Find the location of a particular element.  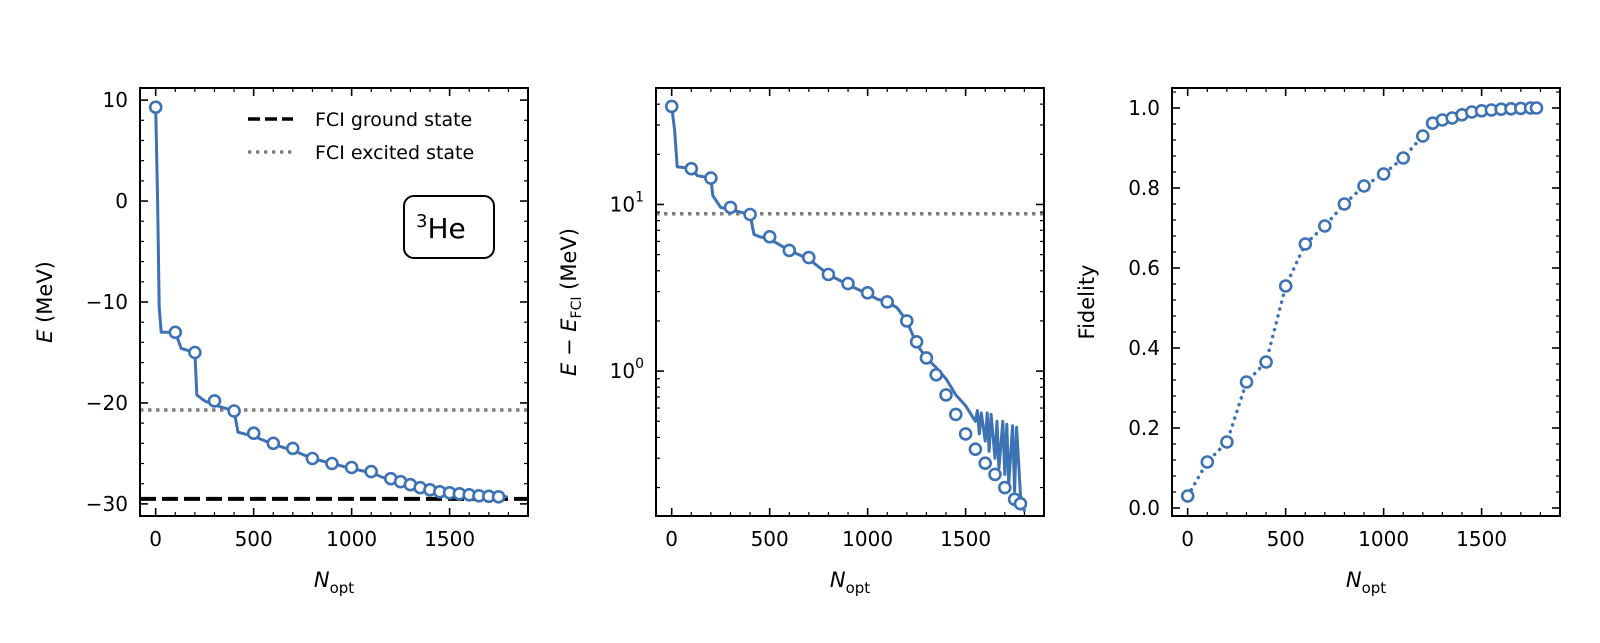

legend: FCI ground state FCI excited state is located at coordinates (361, 136).